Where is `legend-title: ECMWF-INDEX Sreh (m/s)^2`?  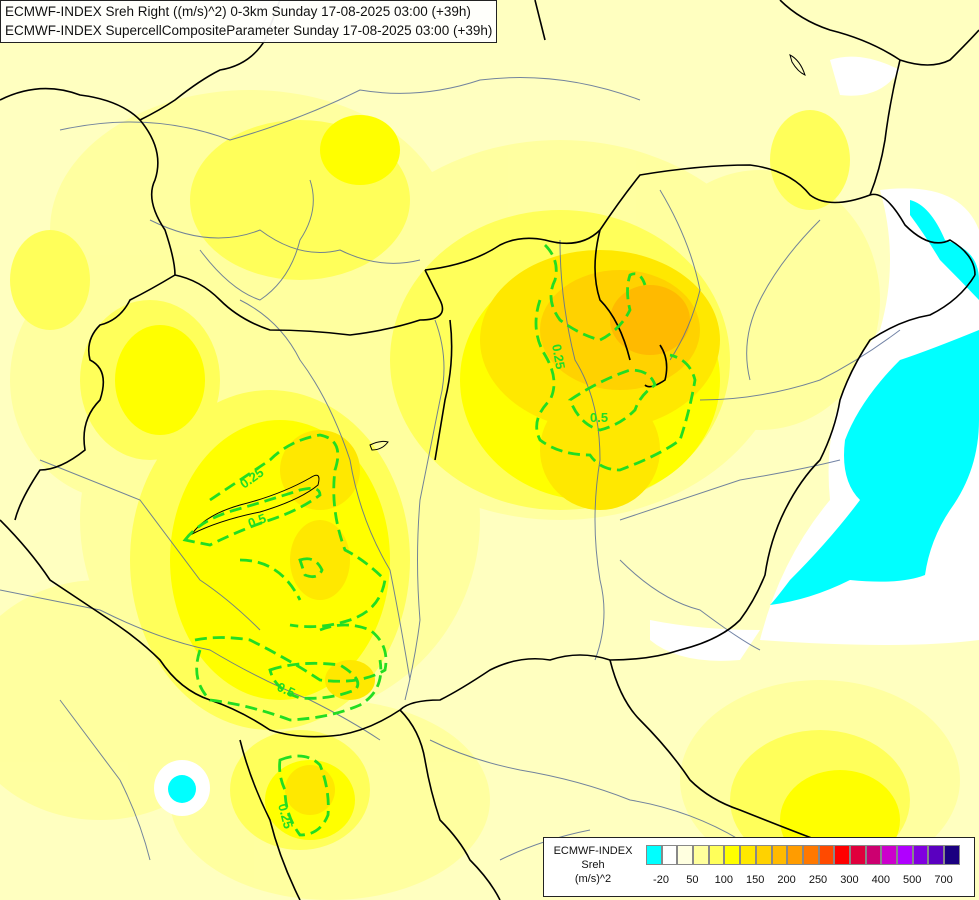
legend-title: ECMWF-INDEX Sreh (m/s)^2 is located at coordinates (593, 865).